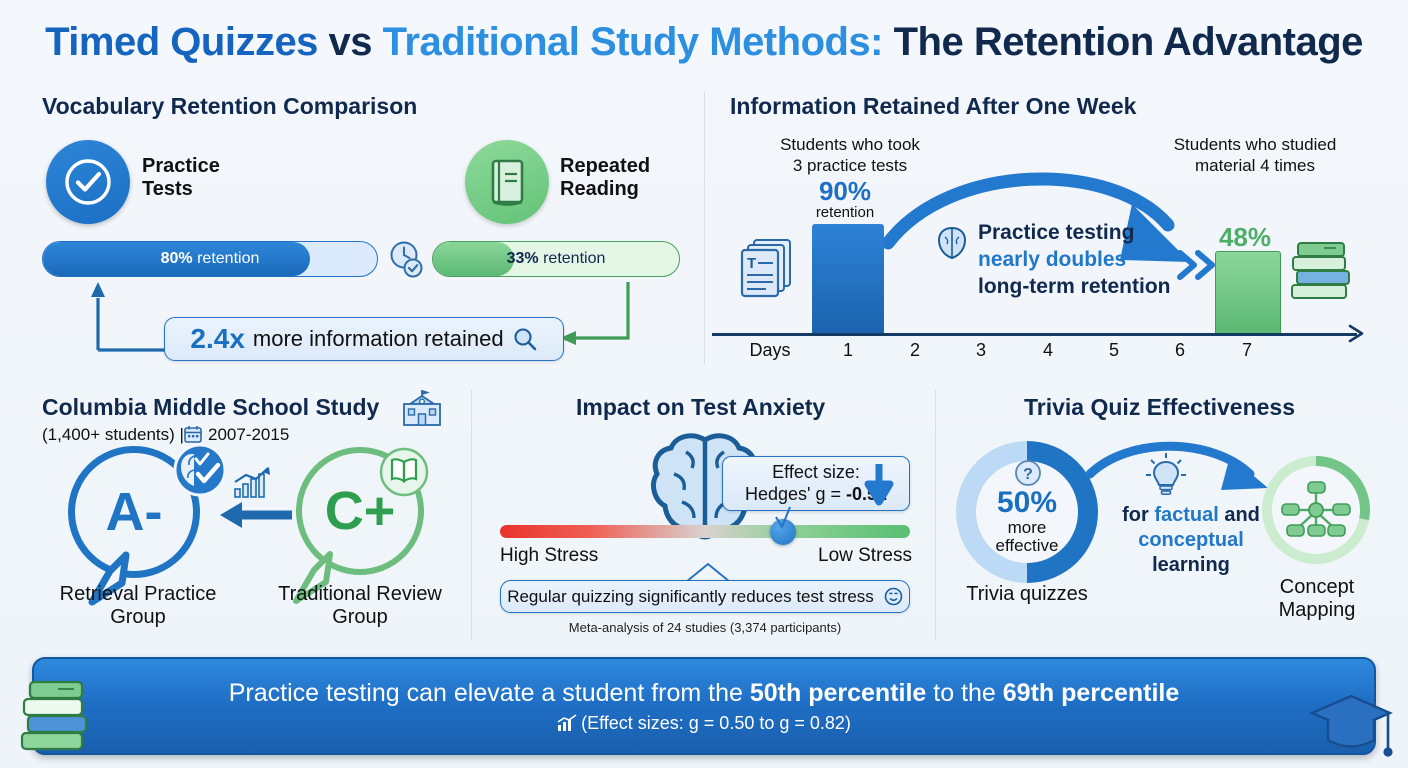 This screenshot has height=768, width=1408. What do you see at coordinates (138, 594) in the screenshot?
I see `group-label-retrieval-l1: Retrieval Practice` at bounding box center [138, 594].